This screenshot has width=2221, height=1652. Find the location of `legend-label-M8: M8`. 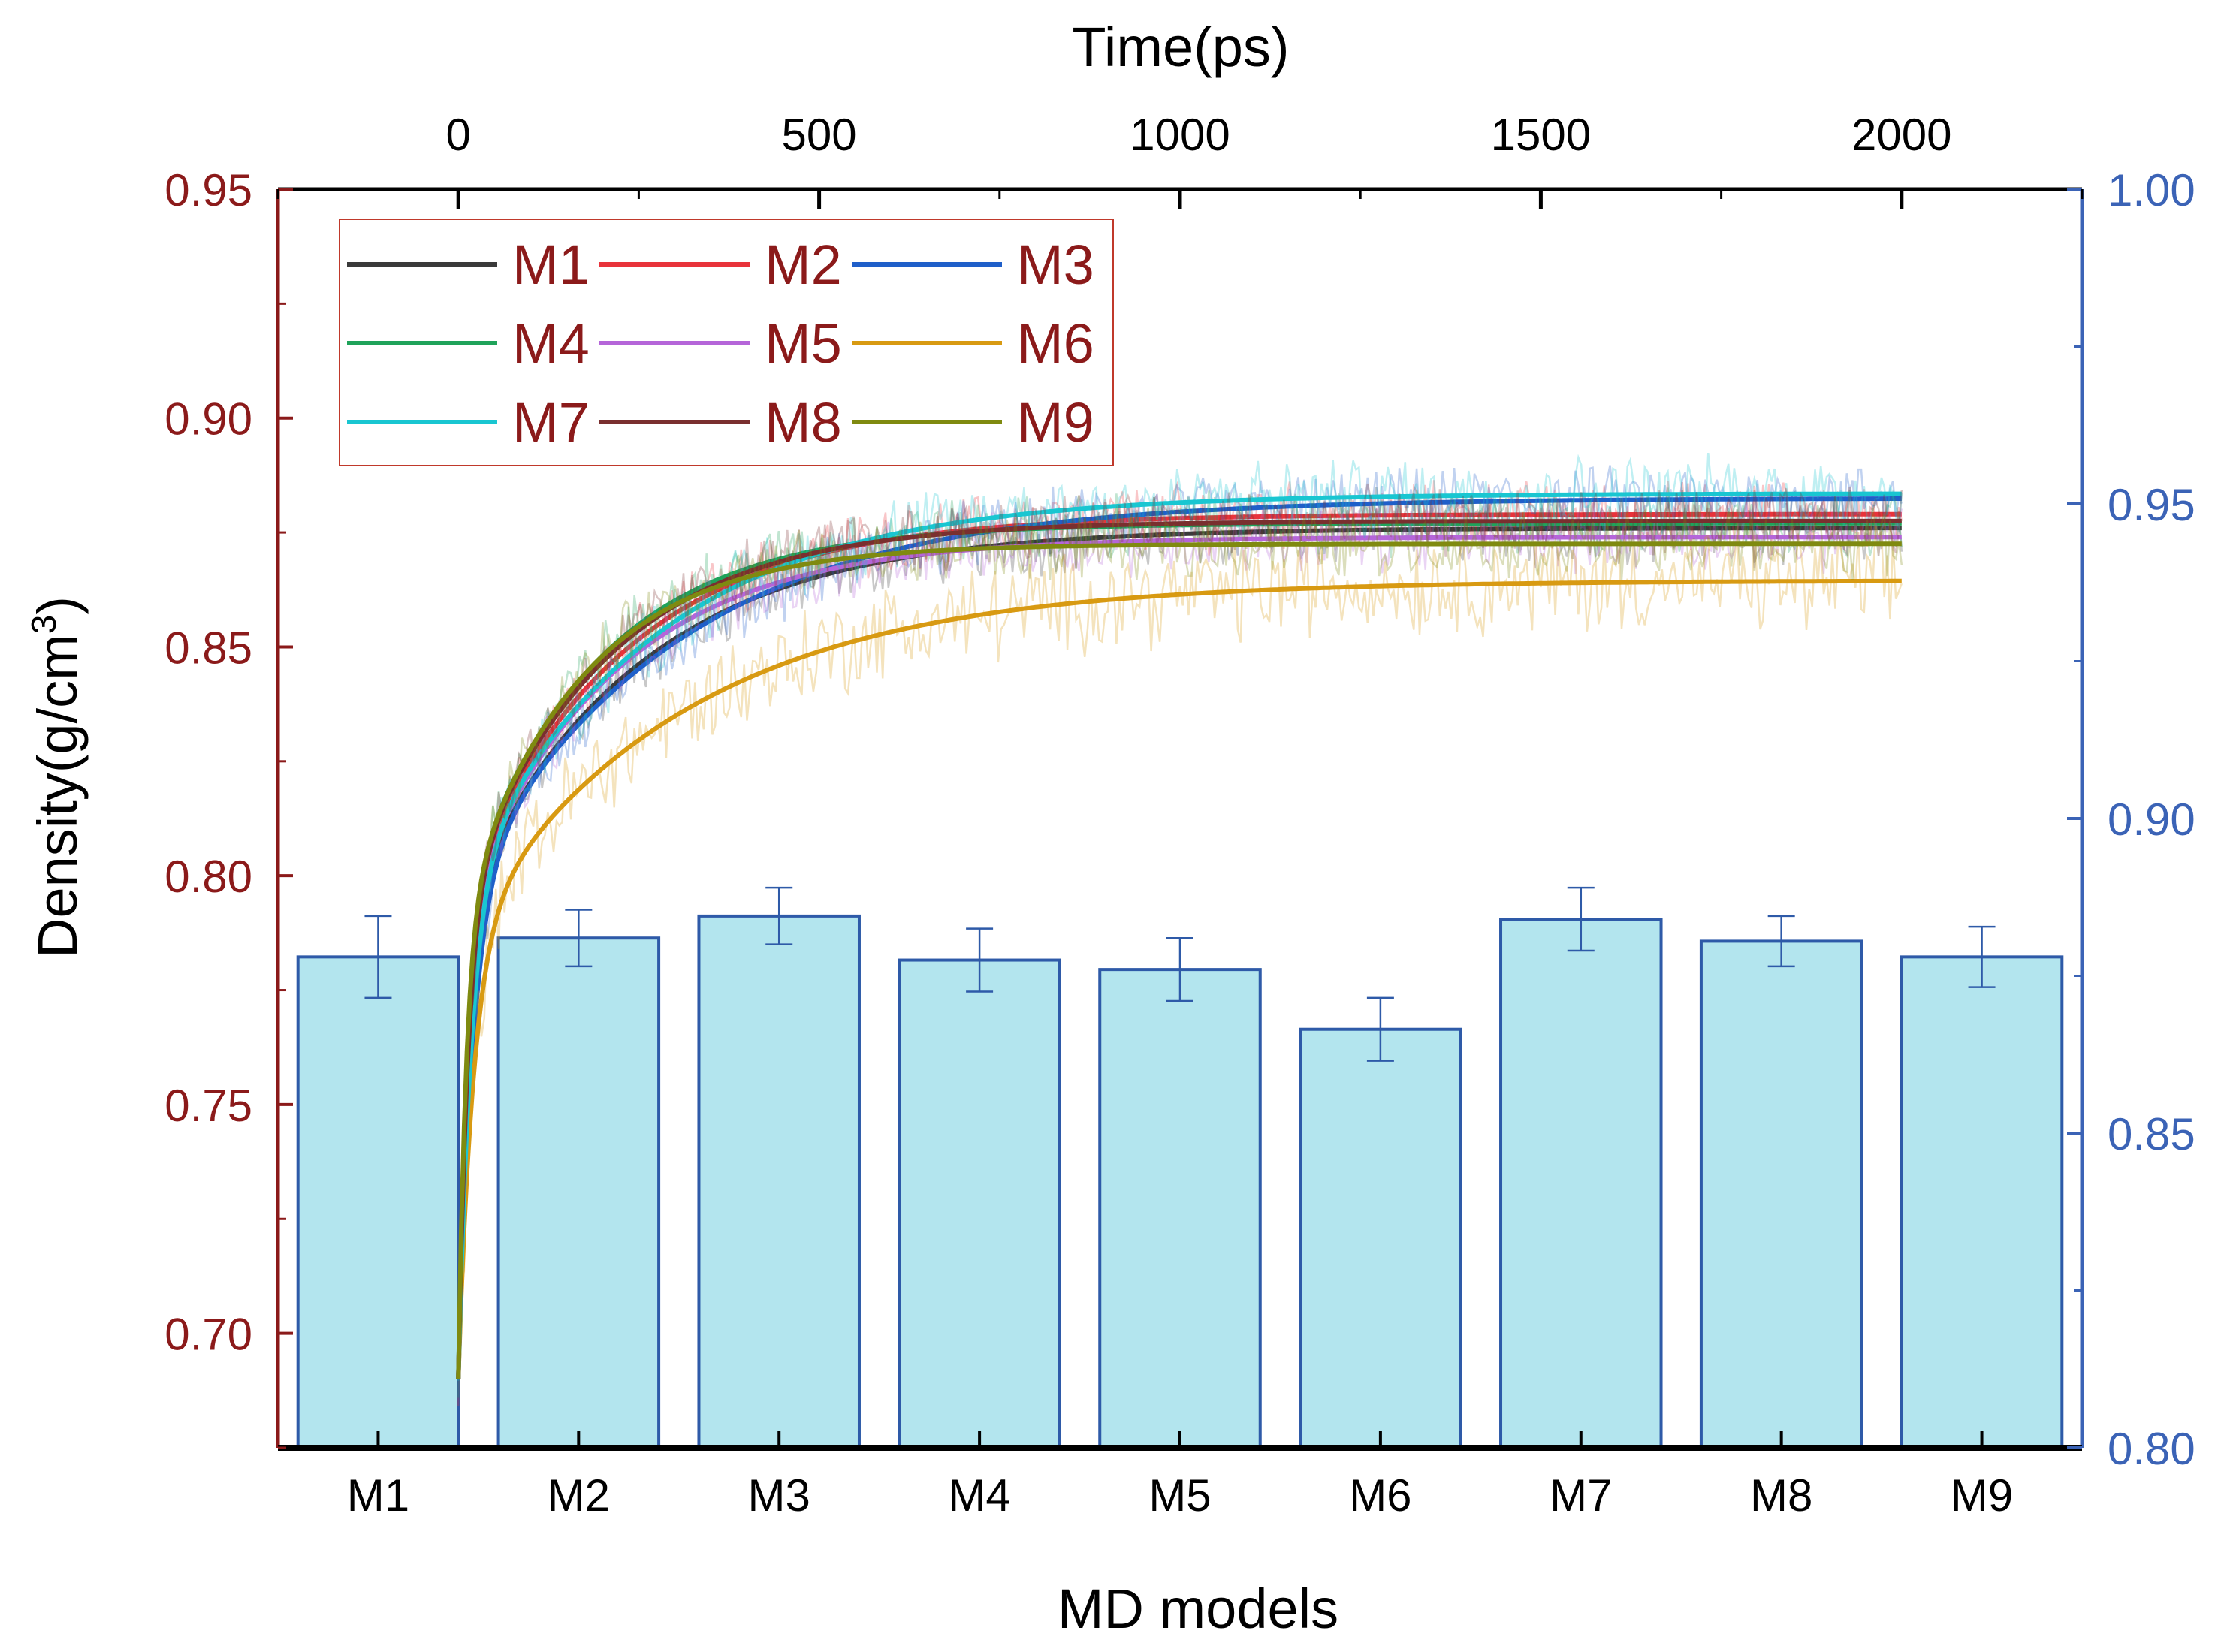

legend-label-M8: M8 is located at coordinates (803, 422).